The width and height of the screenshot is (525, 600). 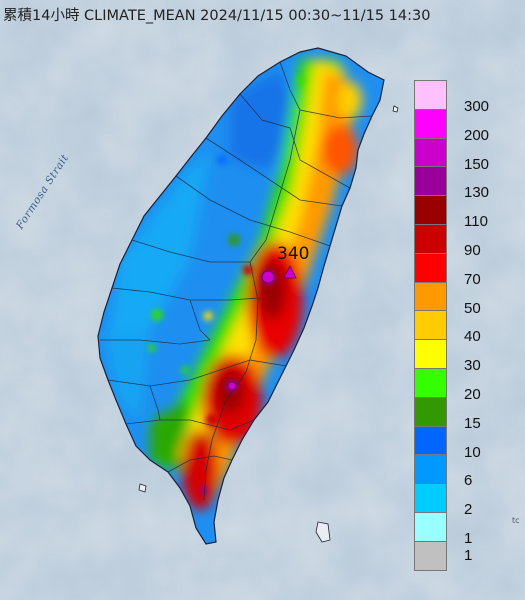 I want to click on legend-label: 50, so click(x=472, y=308).